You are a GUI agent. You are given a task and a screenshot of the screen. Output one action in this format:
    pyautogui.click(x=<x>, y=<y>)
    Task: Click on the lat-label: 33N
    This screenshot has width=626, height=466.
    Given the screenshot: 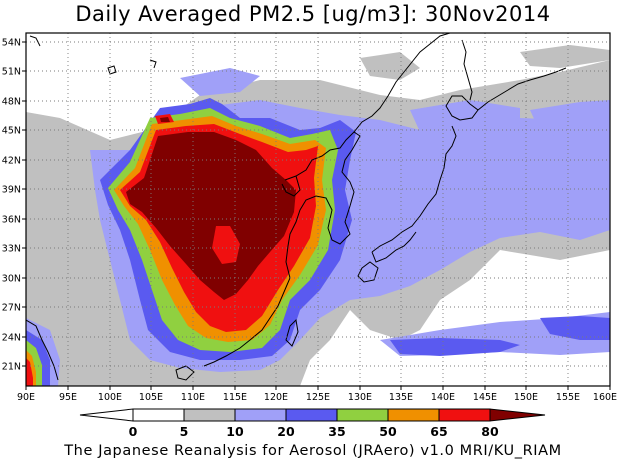 What is the action you would take?
    pyautogui.click(x=11, y=249)
    